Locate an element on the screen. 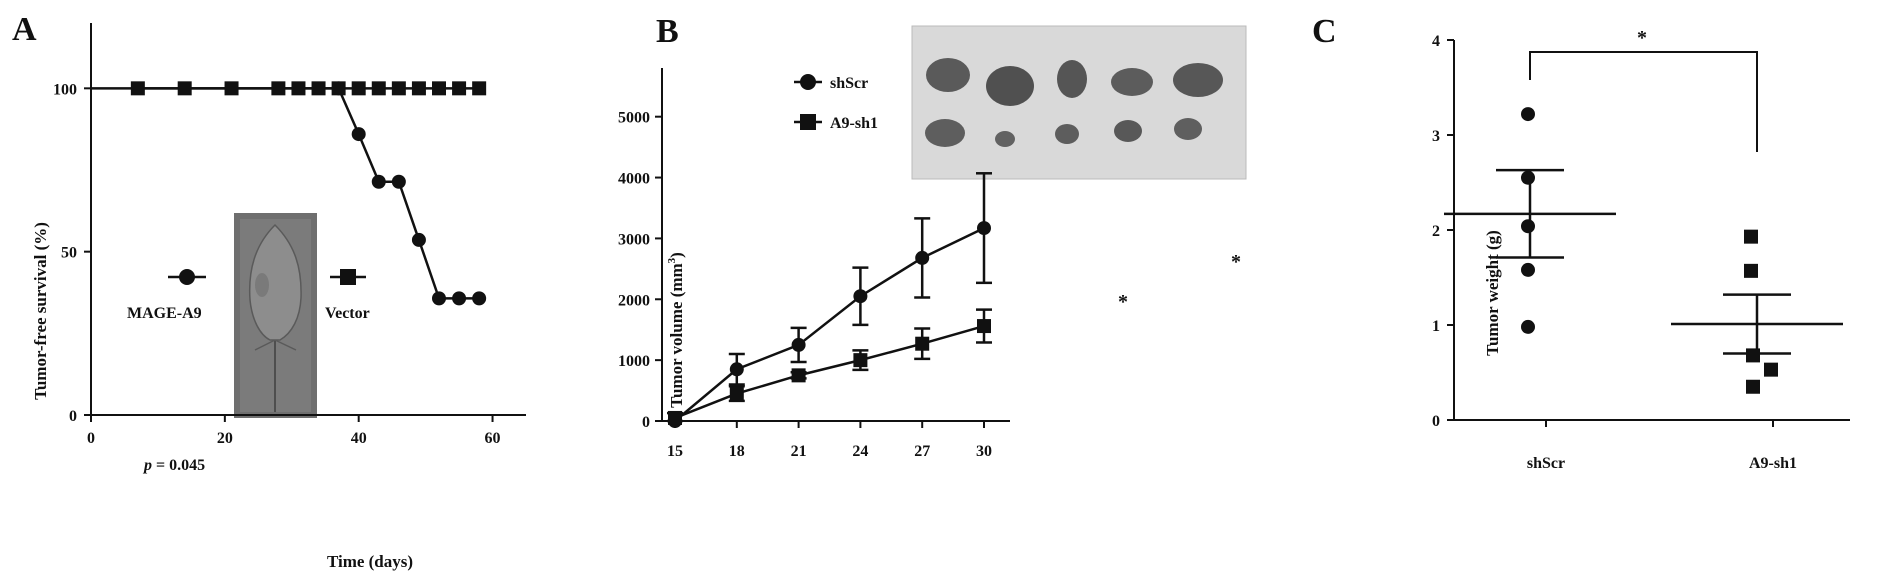  y-tick-label-b-4000: 4000 is located at coordinates (634, 179).